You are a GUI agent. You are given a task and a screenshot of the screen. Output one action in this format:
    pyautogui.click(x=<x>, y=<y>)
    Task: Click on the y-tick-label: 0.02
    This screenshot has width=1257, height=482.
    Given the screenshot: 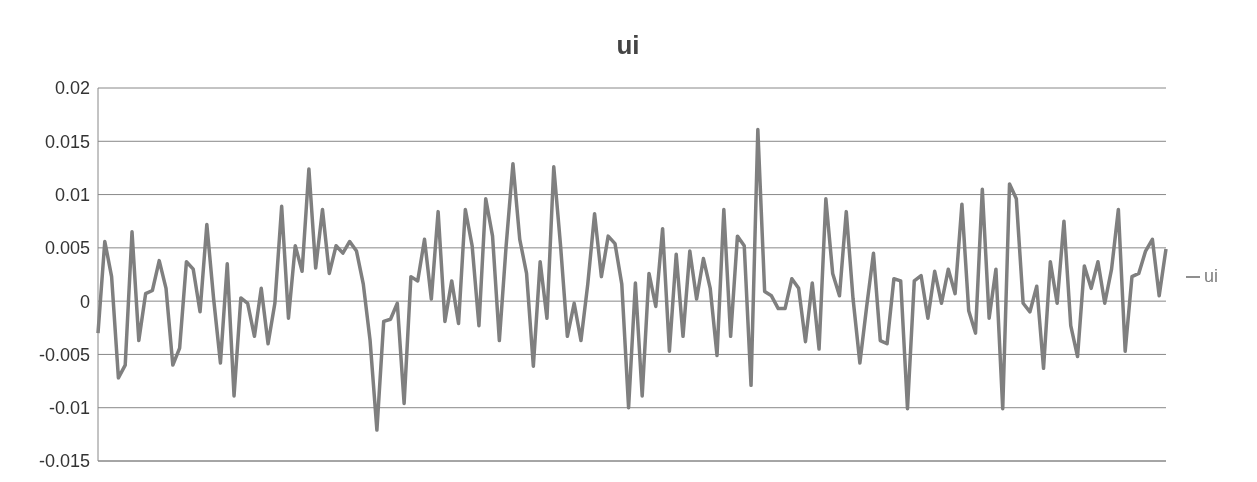 What is the action you would take?
    pyautogui.click(x=72, y=88)
    